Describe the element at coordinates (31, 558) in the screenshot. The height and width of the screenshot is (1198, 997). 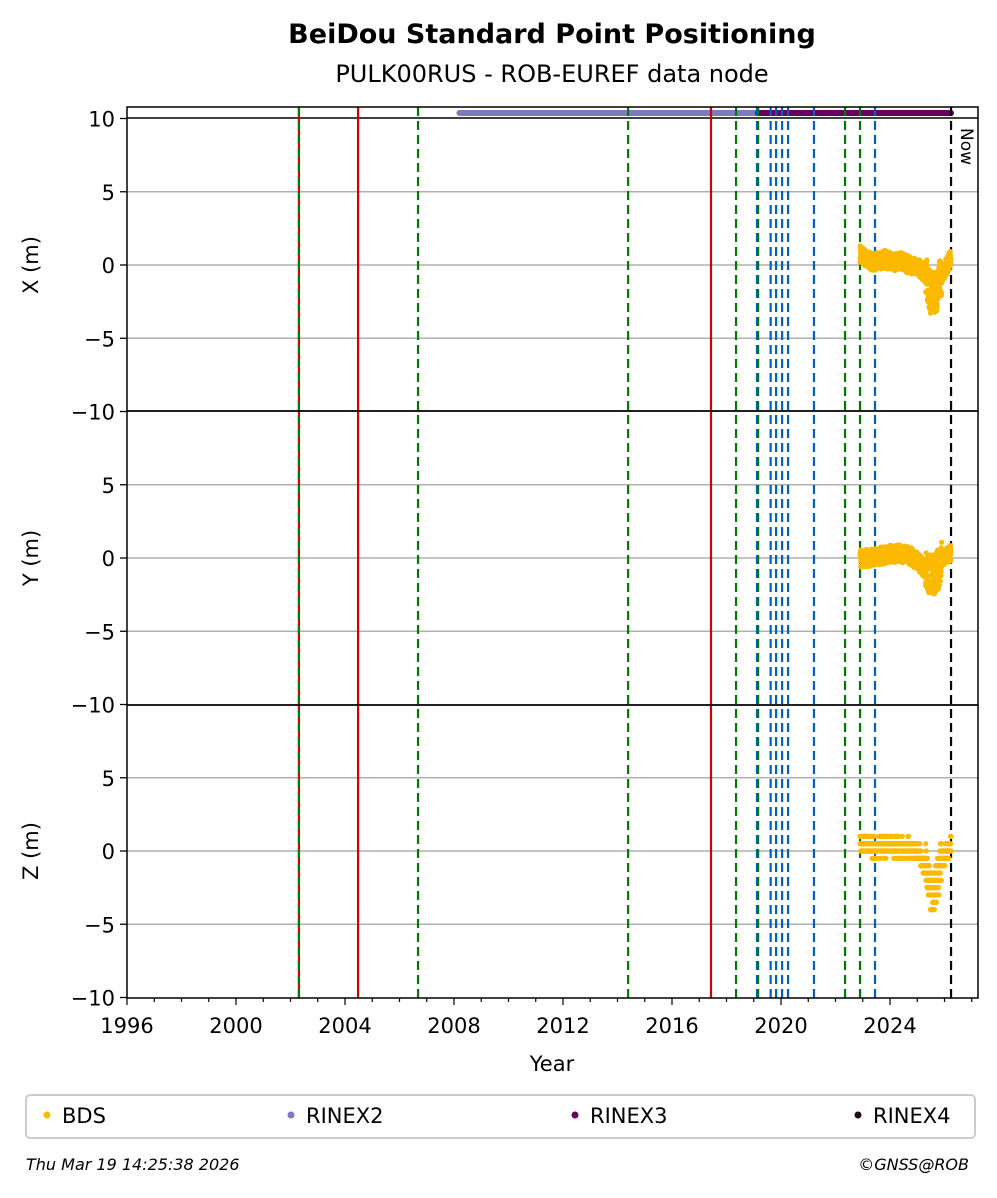
I see `y-axis-label: Y (m)` at that location.